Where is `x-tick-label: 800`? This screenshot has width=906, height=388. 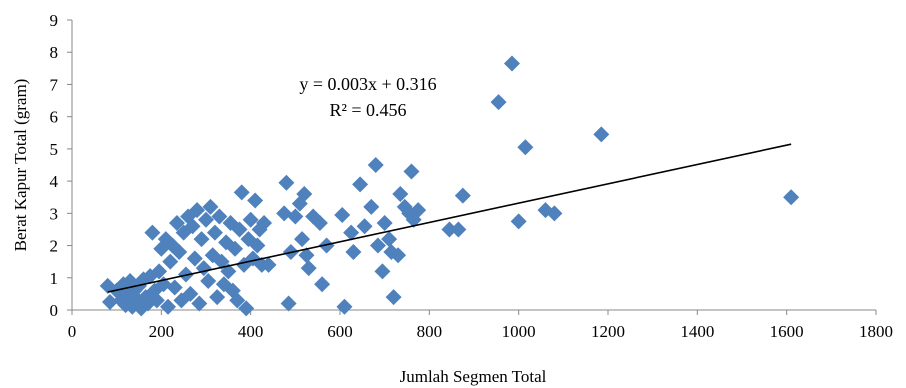 x-tick-label: 800 is located at coordinates (430, 331).